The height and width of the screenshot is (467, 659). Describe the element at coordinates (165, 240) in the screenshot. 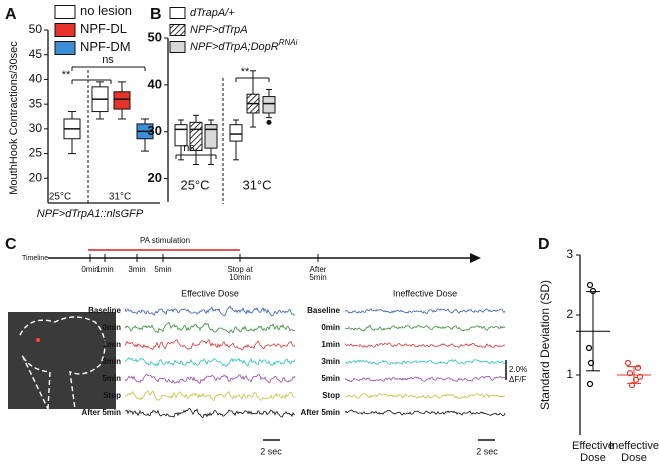

I see `stimulation-label: PA stimulation` at that location.